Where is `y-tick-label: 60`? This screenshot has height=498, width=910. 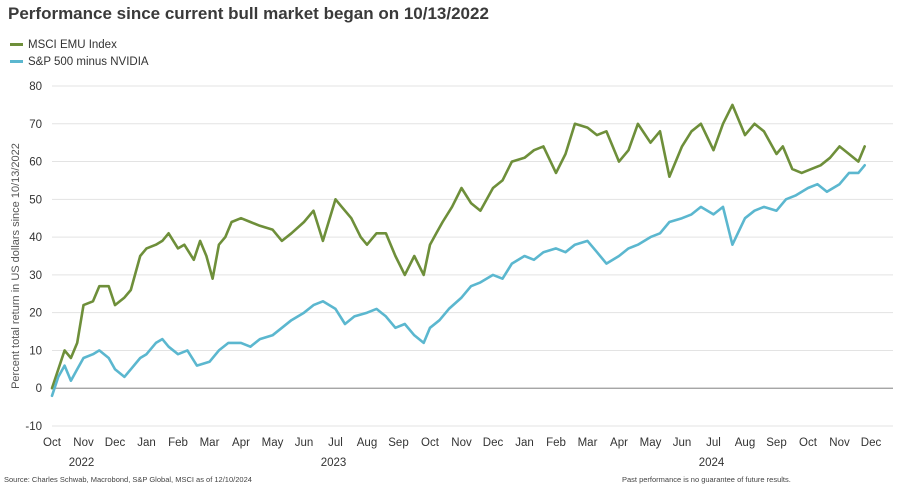 y-tick-label: 60 is located at coordinates (35, 163).